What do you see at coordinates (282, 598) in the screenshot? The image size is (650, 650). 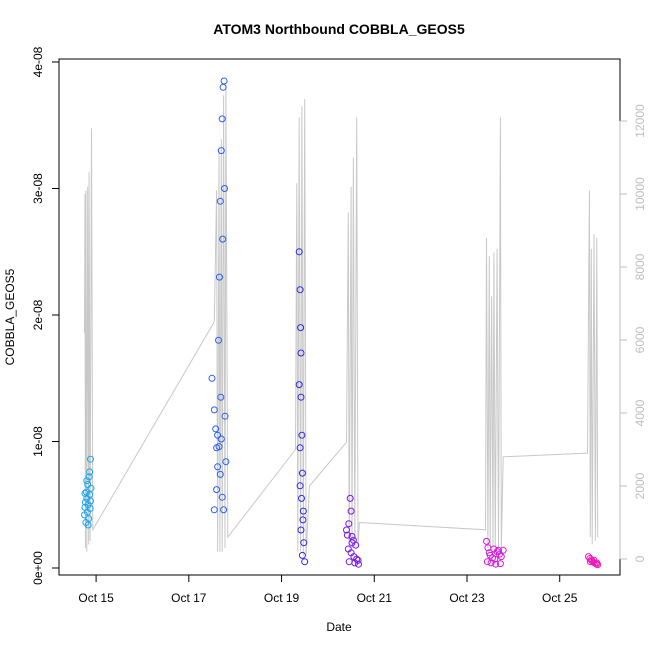 I see `x-tick-label: Oct 19` at bounding box center [282, 598].